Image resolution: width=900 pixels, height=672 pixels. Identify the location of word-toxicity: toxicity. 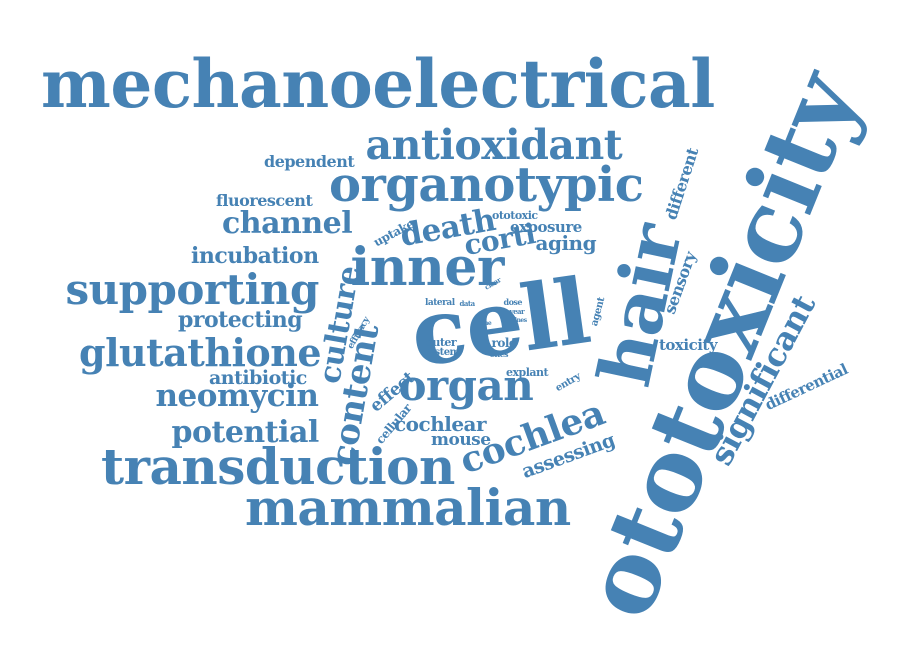
(688, 344).